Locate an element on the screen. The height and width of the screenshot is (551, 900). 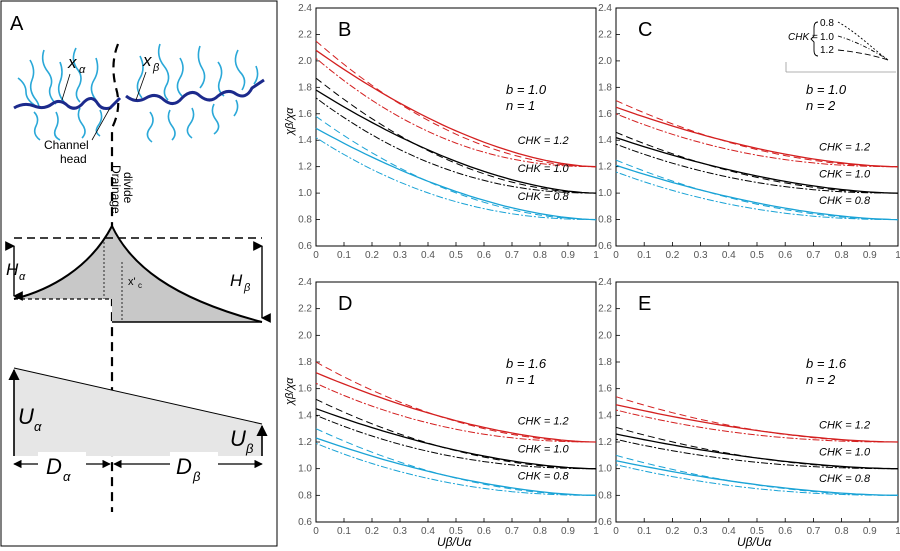
xtick-label: 0.8 is located at coordinates (842, 531).